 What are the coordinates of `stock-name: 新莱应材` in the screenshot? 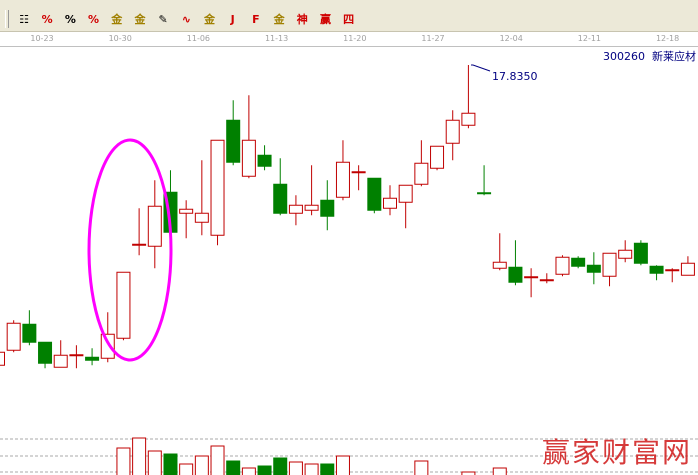 It's located at (674, 56).